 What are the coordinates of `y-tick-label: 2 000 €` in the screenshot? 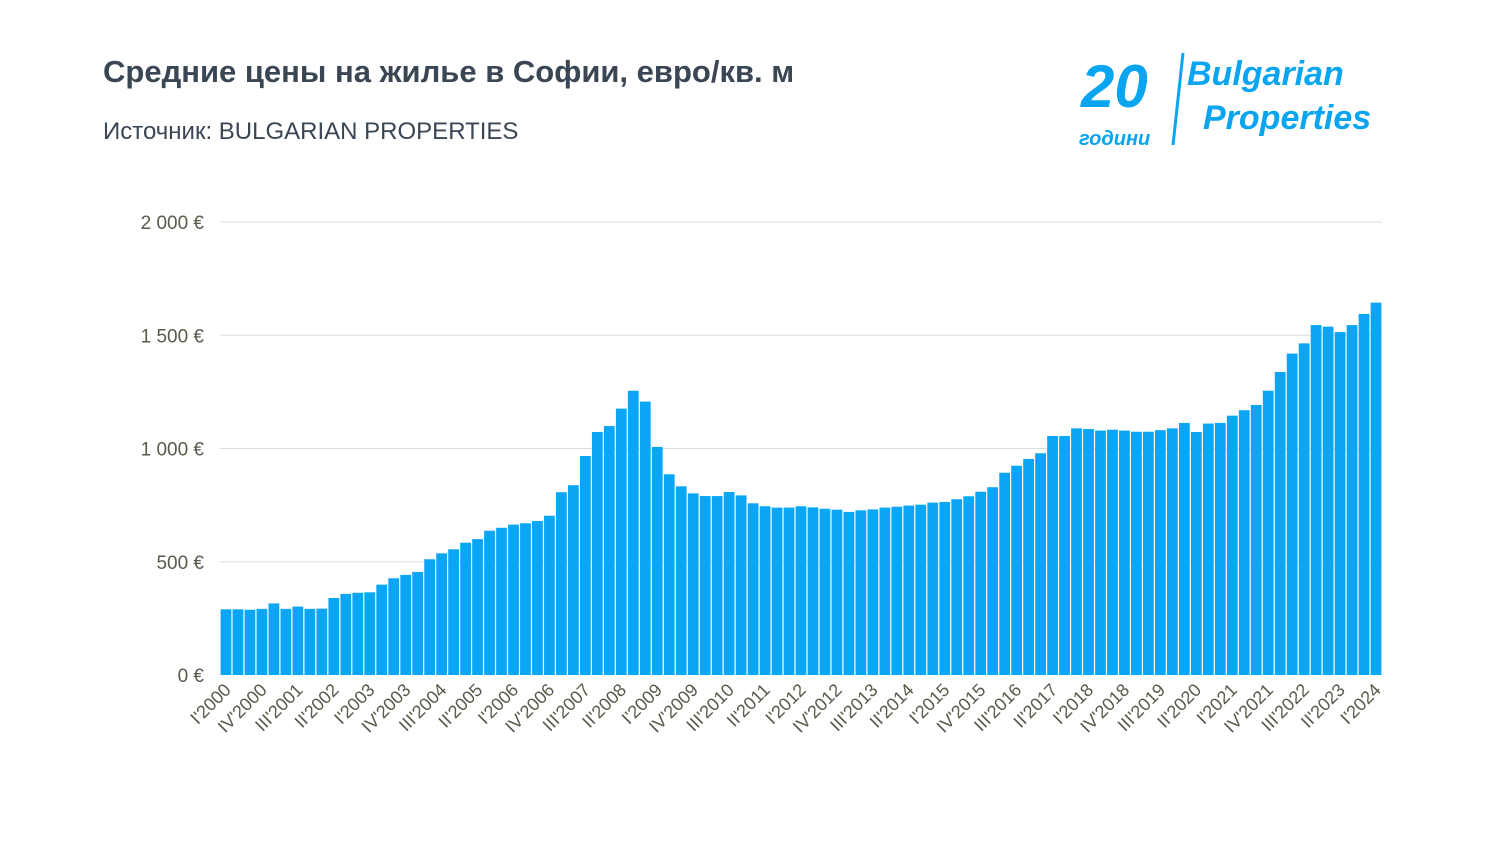 It's located at (173, 223).